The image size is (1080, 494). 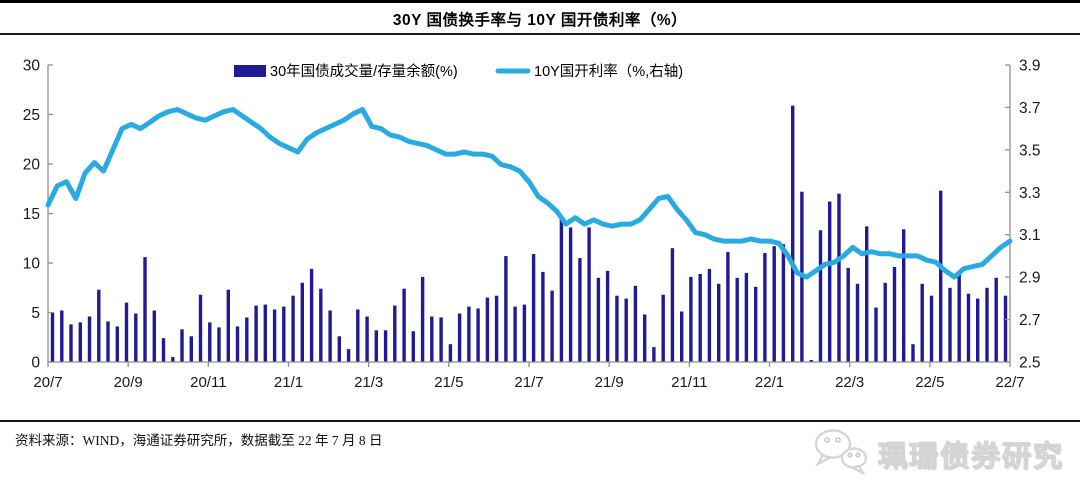 I want to click on right-axis-label: 3.5, so click(x=1030, y=150).